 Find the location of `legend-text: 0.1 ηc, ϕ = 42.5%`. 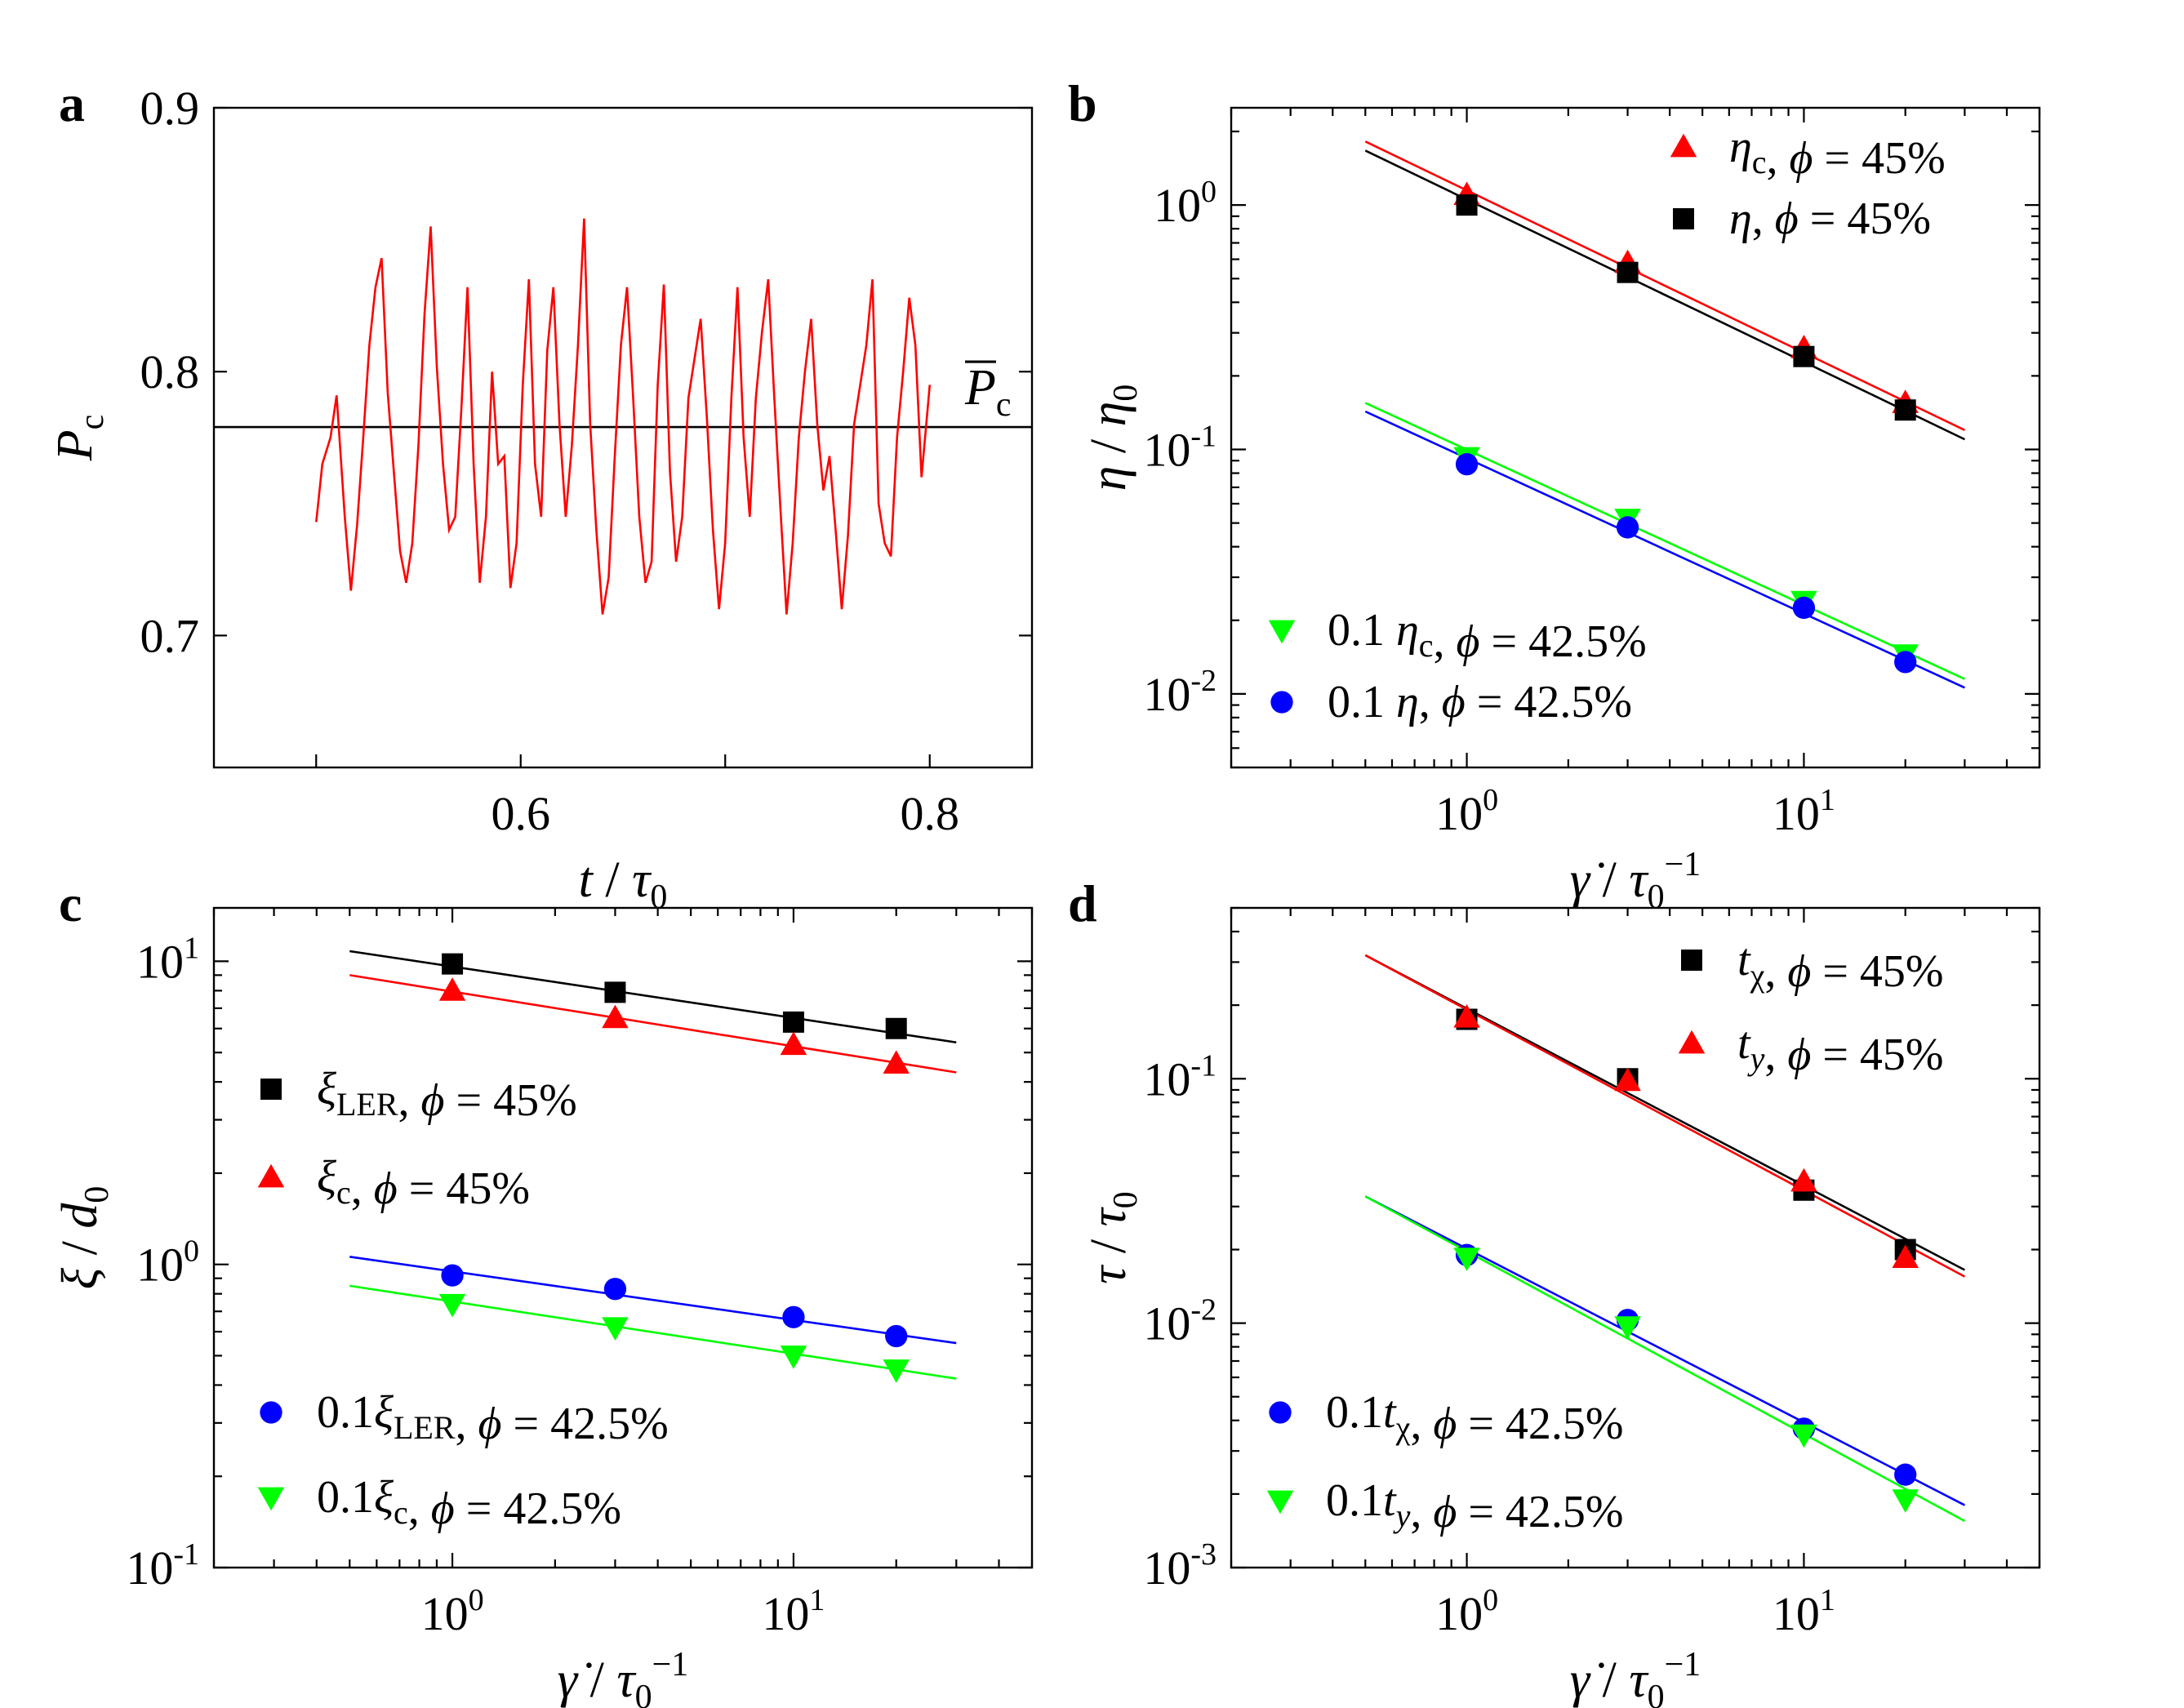

legend-text: 0.1 ηc, ϕ = 42.5% is located at coordinates (1488, 636).